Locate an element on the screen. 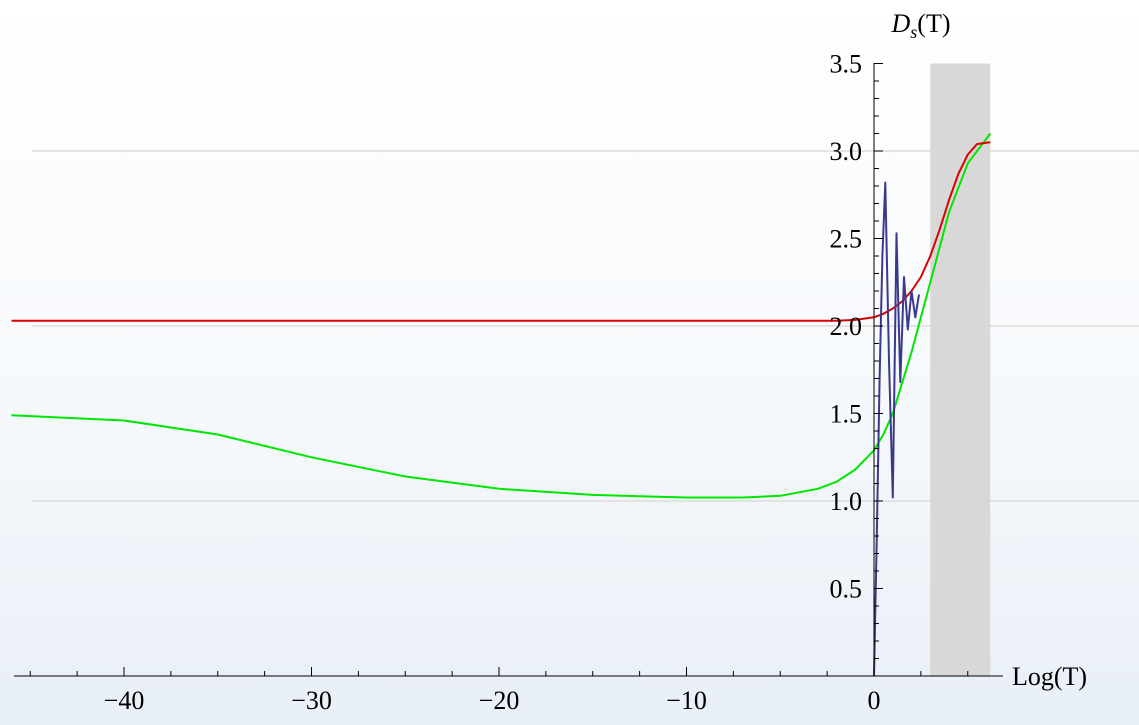 This screenshot has height=725, width=1139. x-tick-label: −20 is located at coordinates (499, 700).